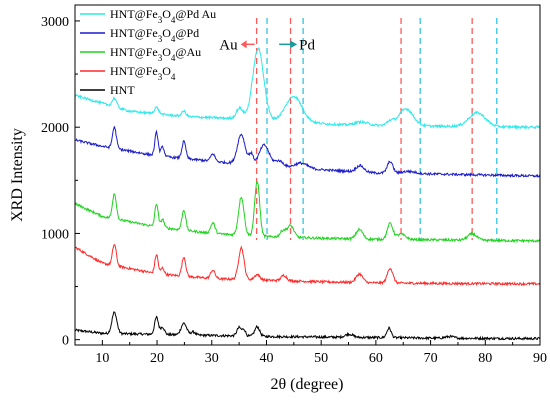 The width and height of the screenshot is (550, 404). What do you see at coordinates (122, 90) in the screenshot?
I see `legend-label: HNT` at bounding box center [122, 90].